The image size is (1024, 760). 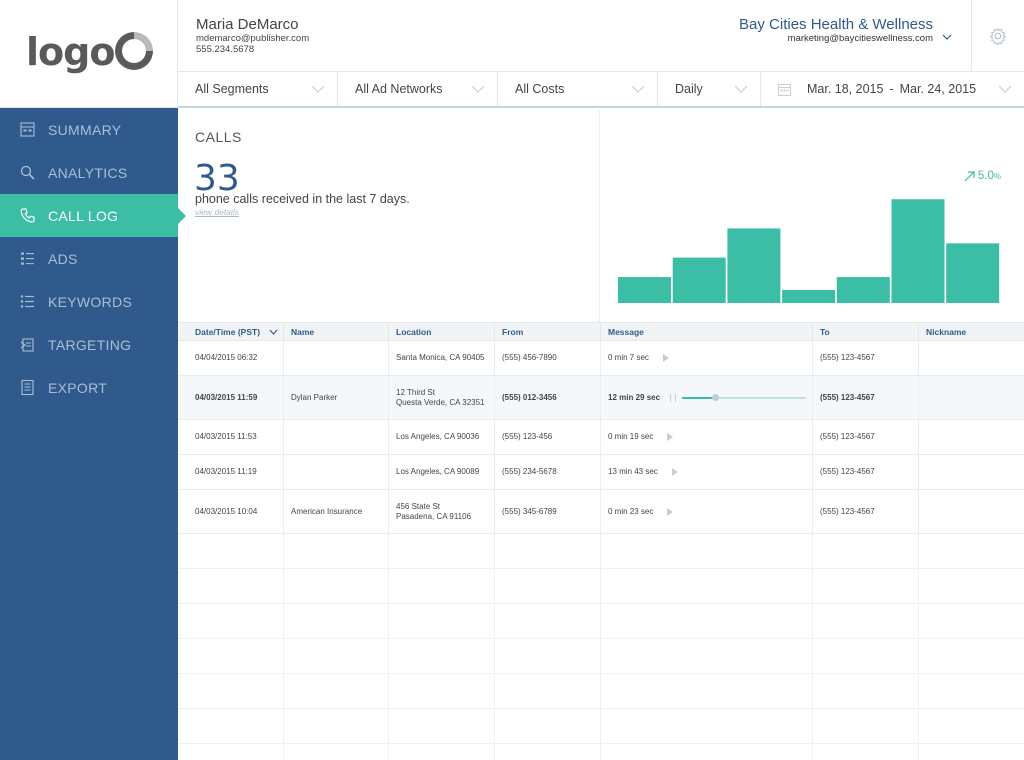 What do you see at coordinates (547, 511) in the screenshot?
I see `table-cell: (555) 345-6789` at bounding box center [547, 511].